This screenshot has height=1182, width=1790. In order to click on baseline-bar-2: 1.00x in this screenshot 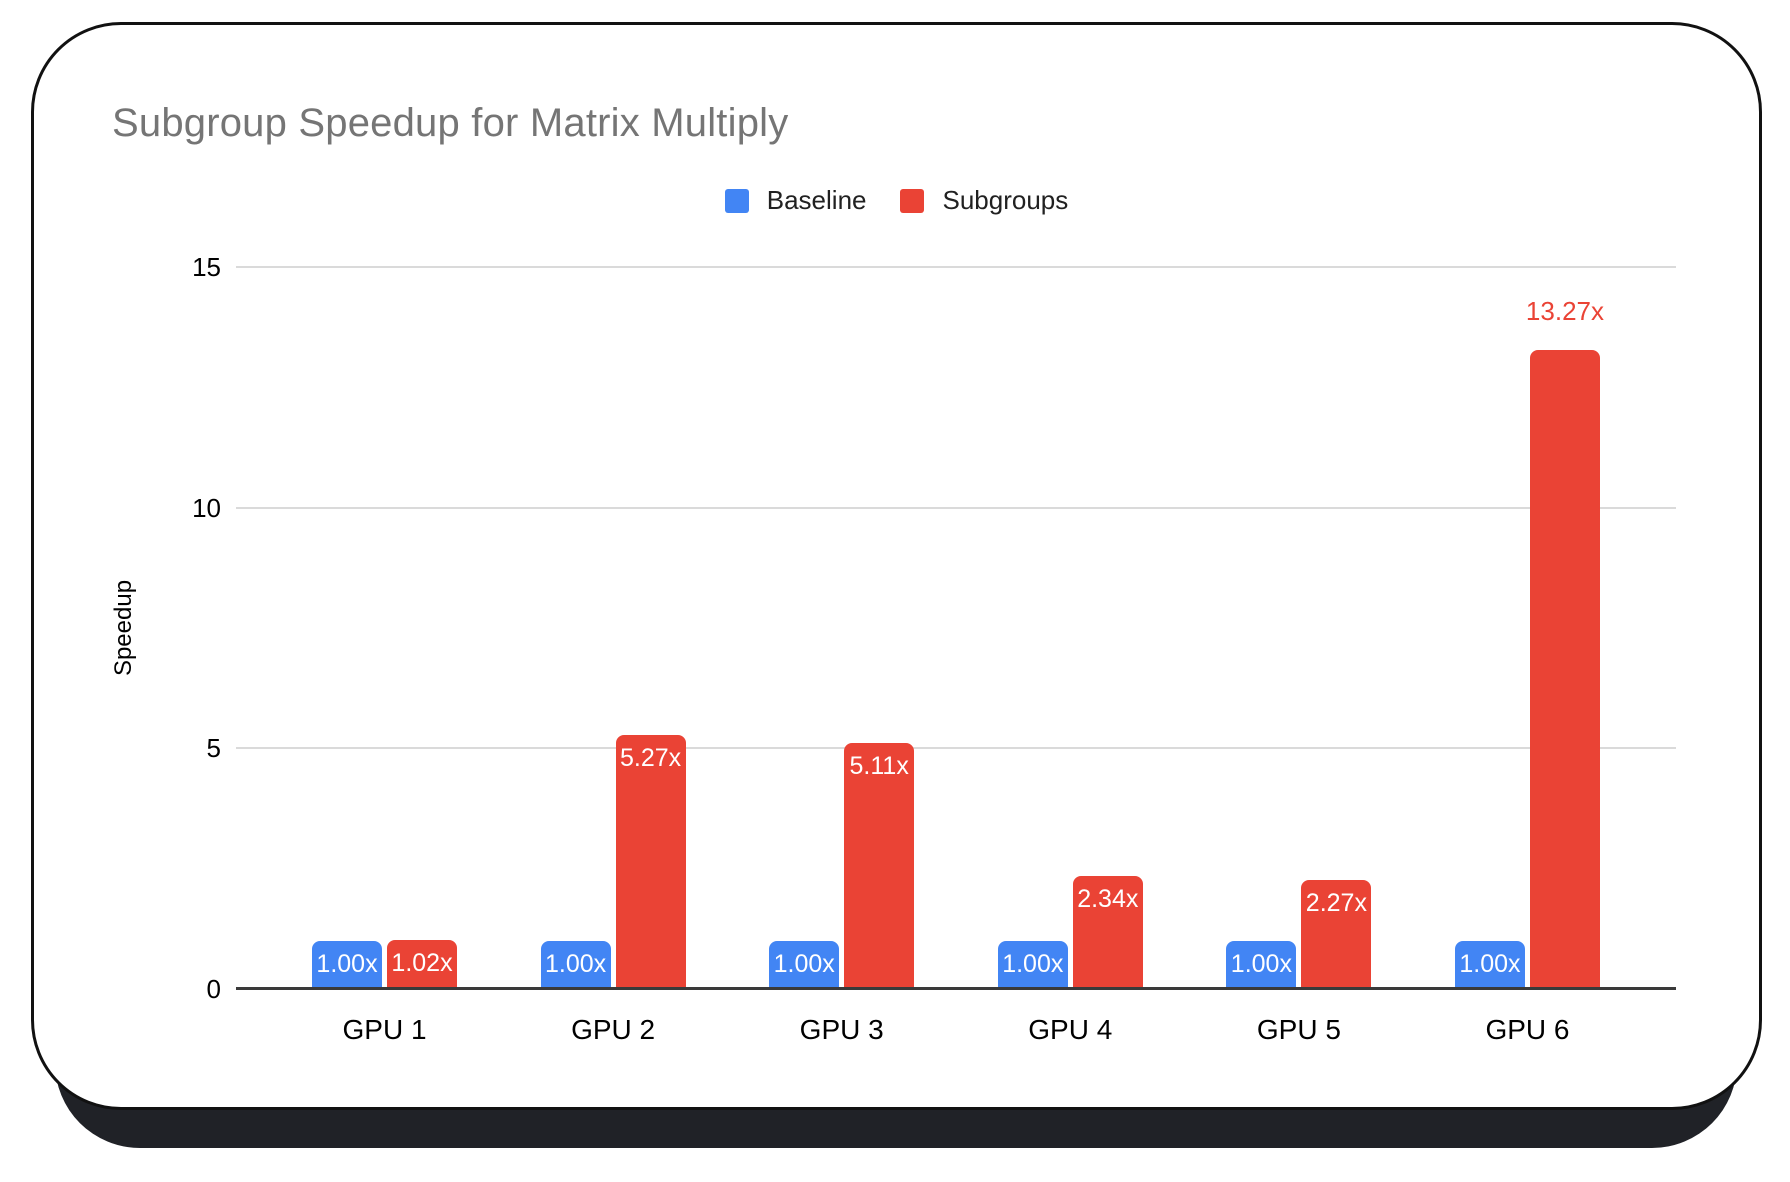, I will do `click(575, 964)`.